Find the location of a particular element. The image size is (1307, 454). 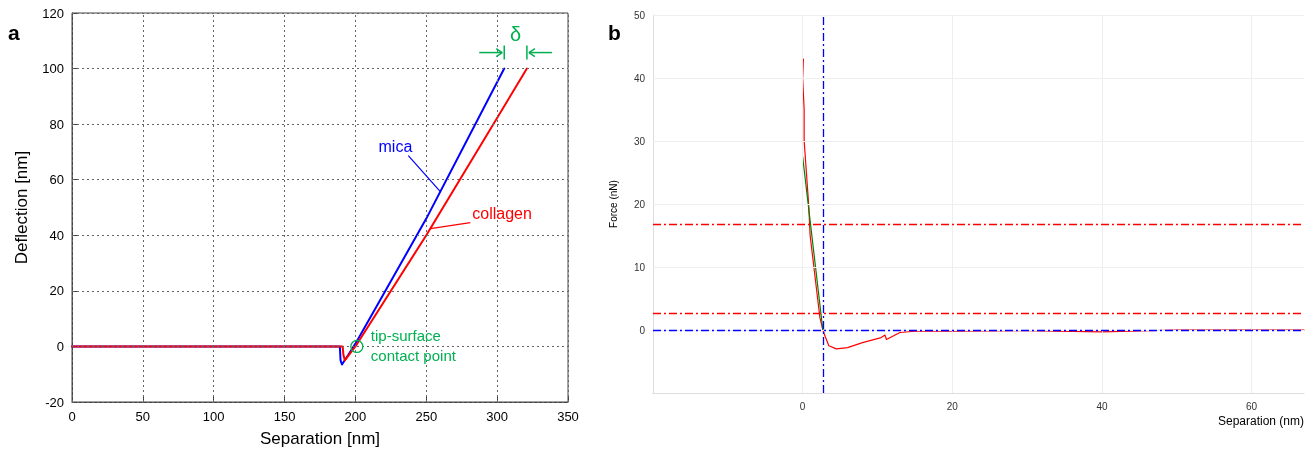

x-tick-label: 100 is located at coordinates (213, 416).